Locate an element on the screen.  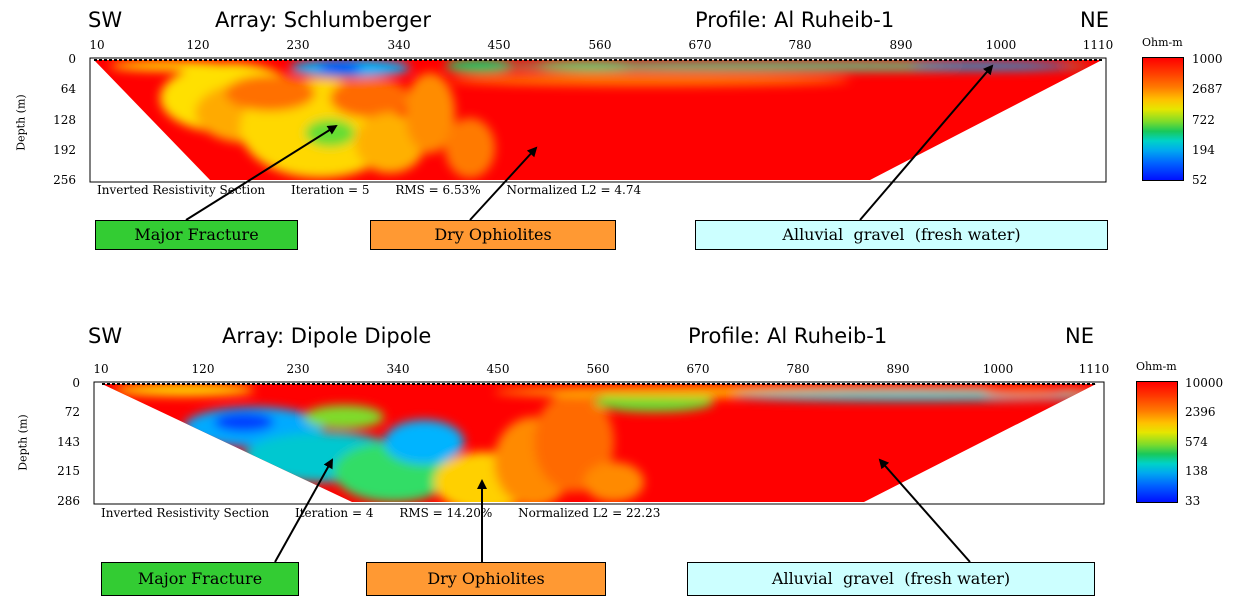
y-tick: 64 is located at coordinates (68, 89).